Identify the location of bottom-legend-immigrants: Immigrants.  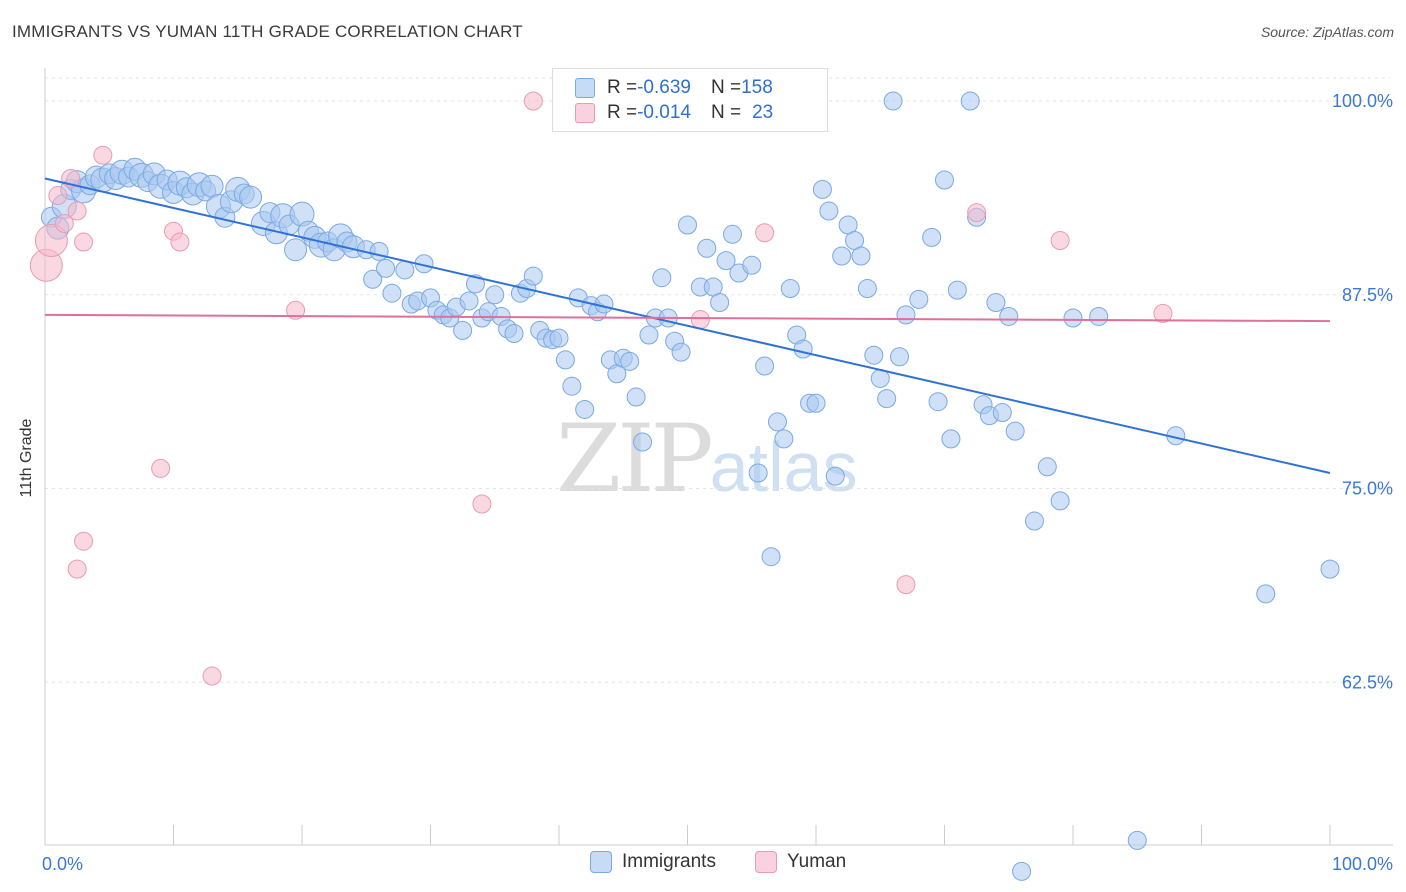
(653, 862).